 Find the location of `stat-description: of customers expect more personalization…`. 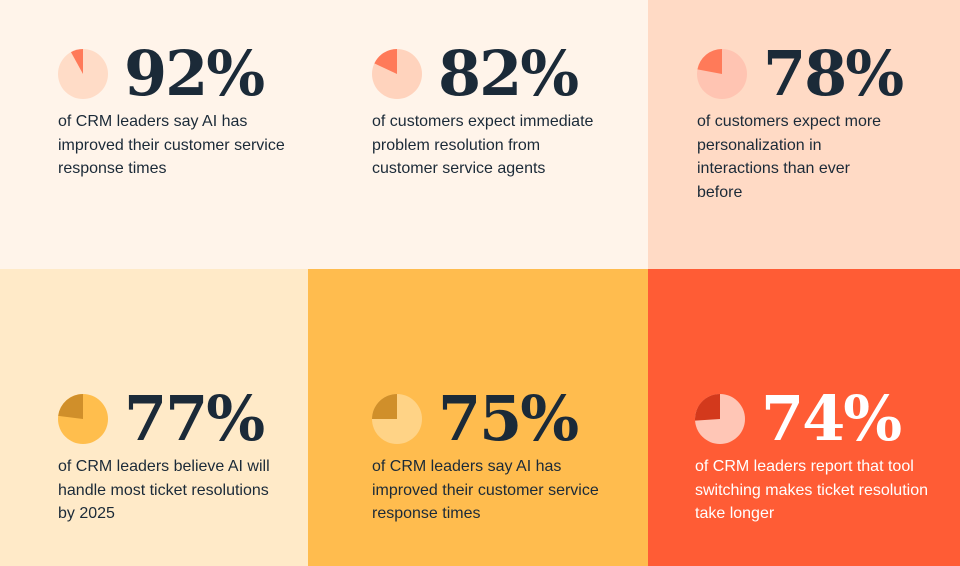

stat-description: of customers expect more personalization… is located at coordinates (789, 157).